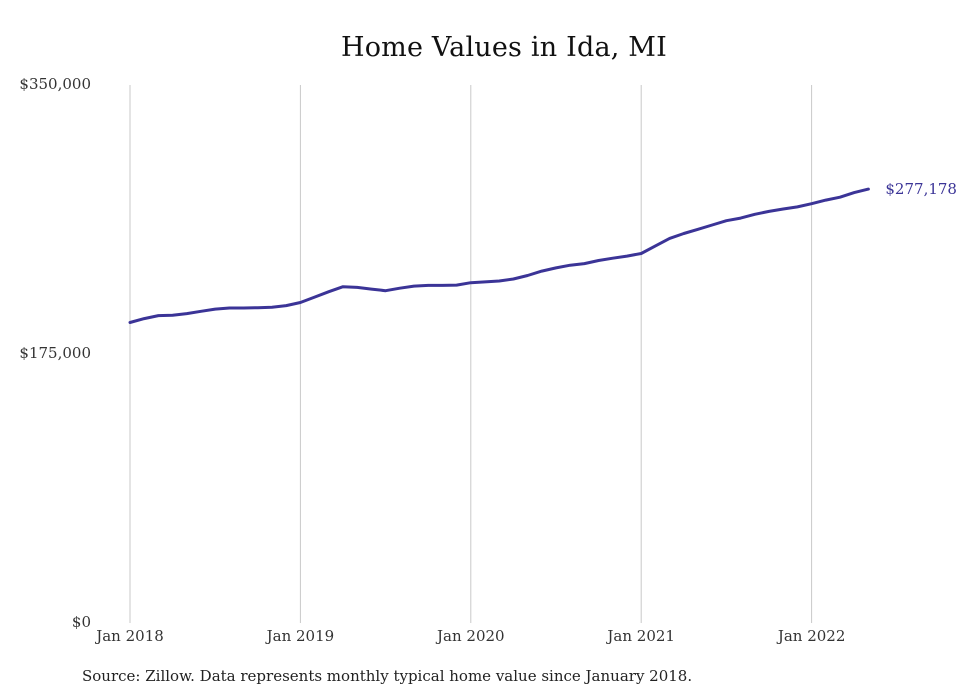 The height and width of the screenshot is (699, 980). Describe the element at coordinates (811, 636) in the screenshot. I see `x-tick-label: Jan 2022` at that location.